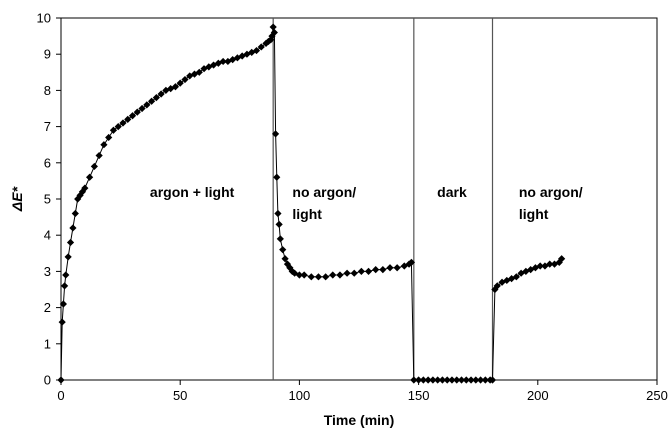  Describe the element at coordinates (17, 199) in the screenshot. I see `y-axis-label: ΔE*` at that location.